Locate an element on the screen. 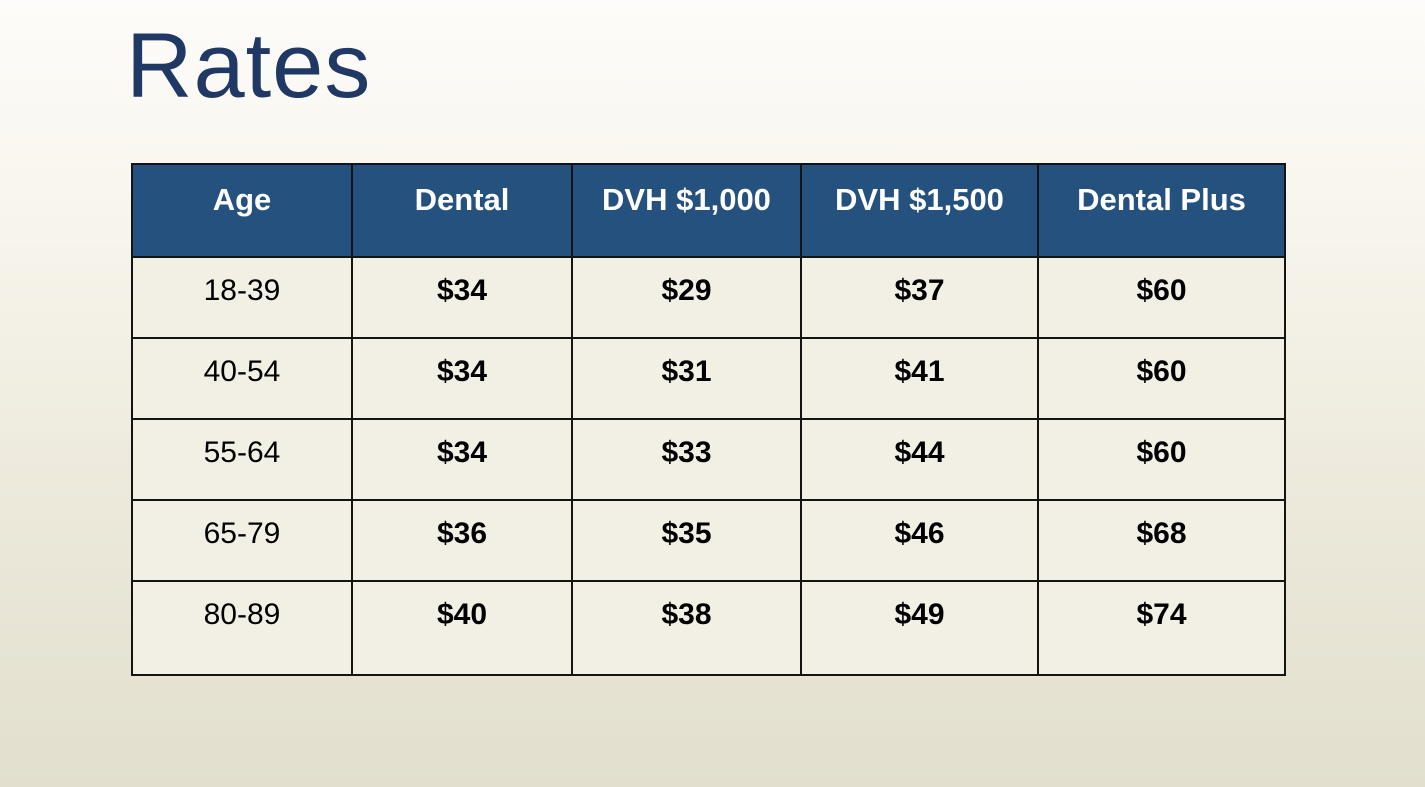 This screenshot has width=1425, height=787. age-cell: 80-89 is located at coordinates (242, 628).